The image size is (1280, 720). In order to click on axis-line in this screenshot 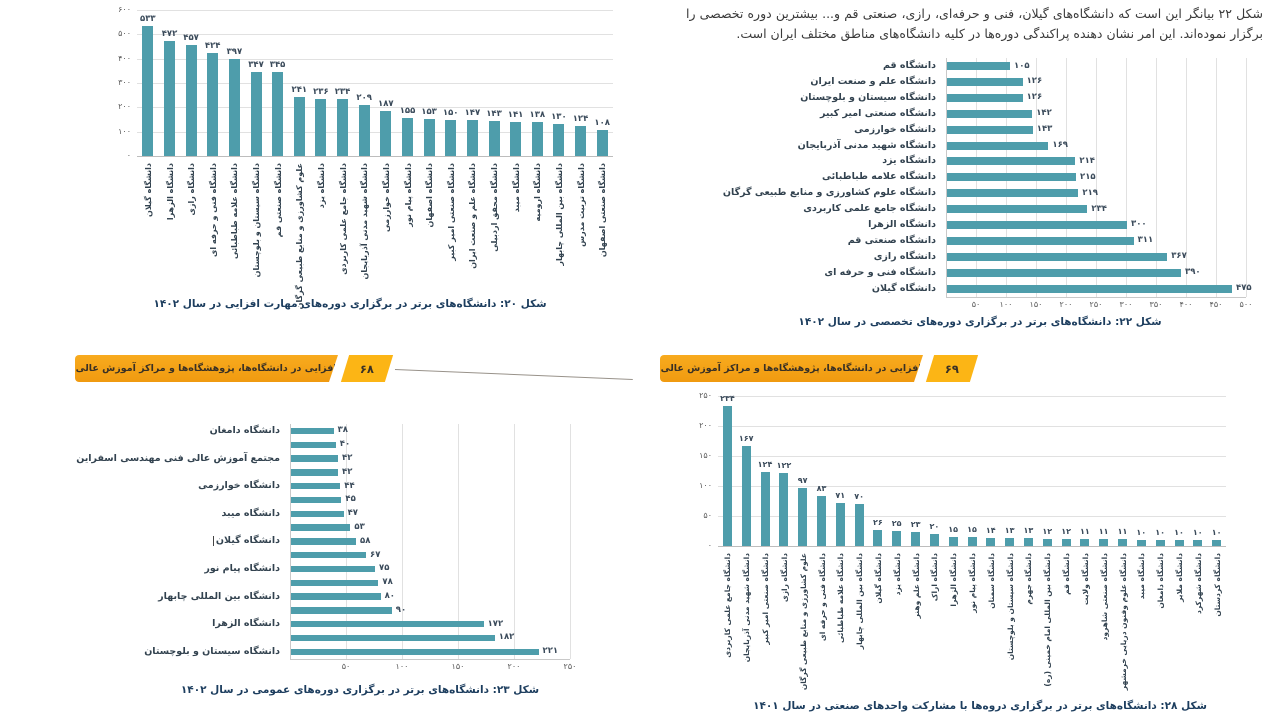, I will do `click(972, 546)`.